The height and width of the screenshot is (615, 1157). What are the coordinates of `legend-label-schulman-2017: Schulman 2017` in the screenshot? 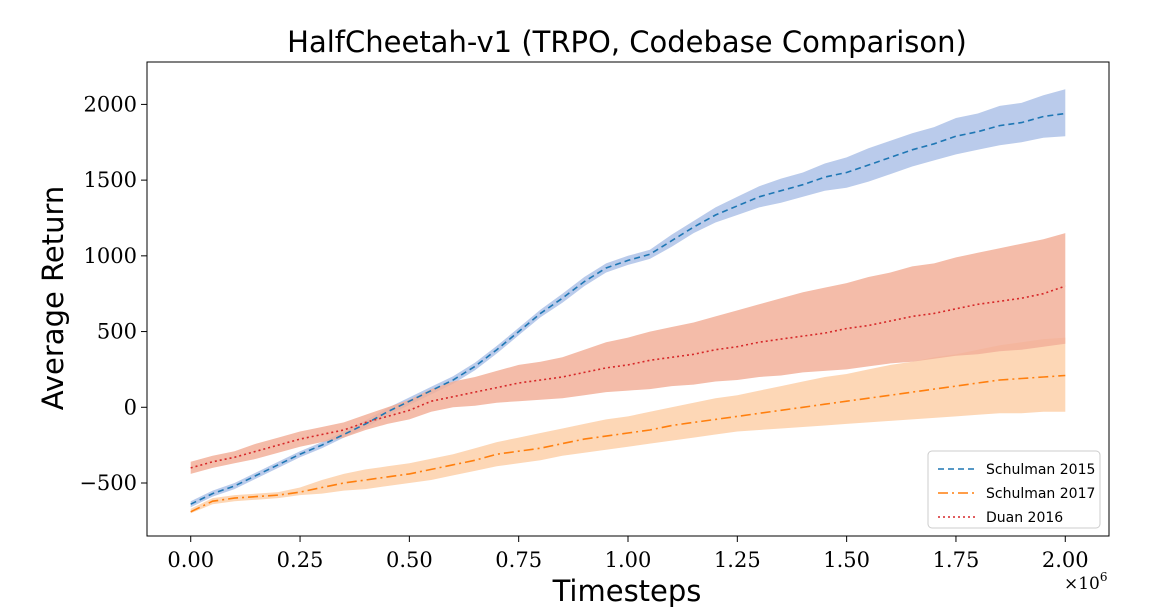 It's located at (1040, 494).